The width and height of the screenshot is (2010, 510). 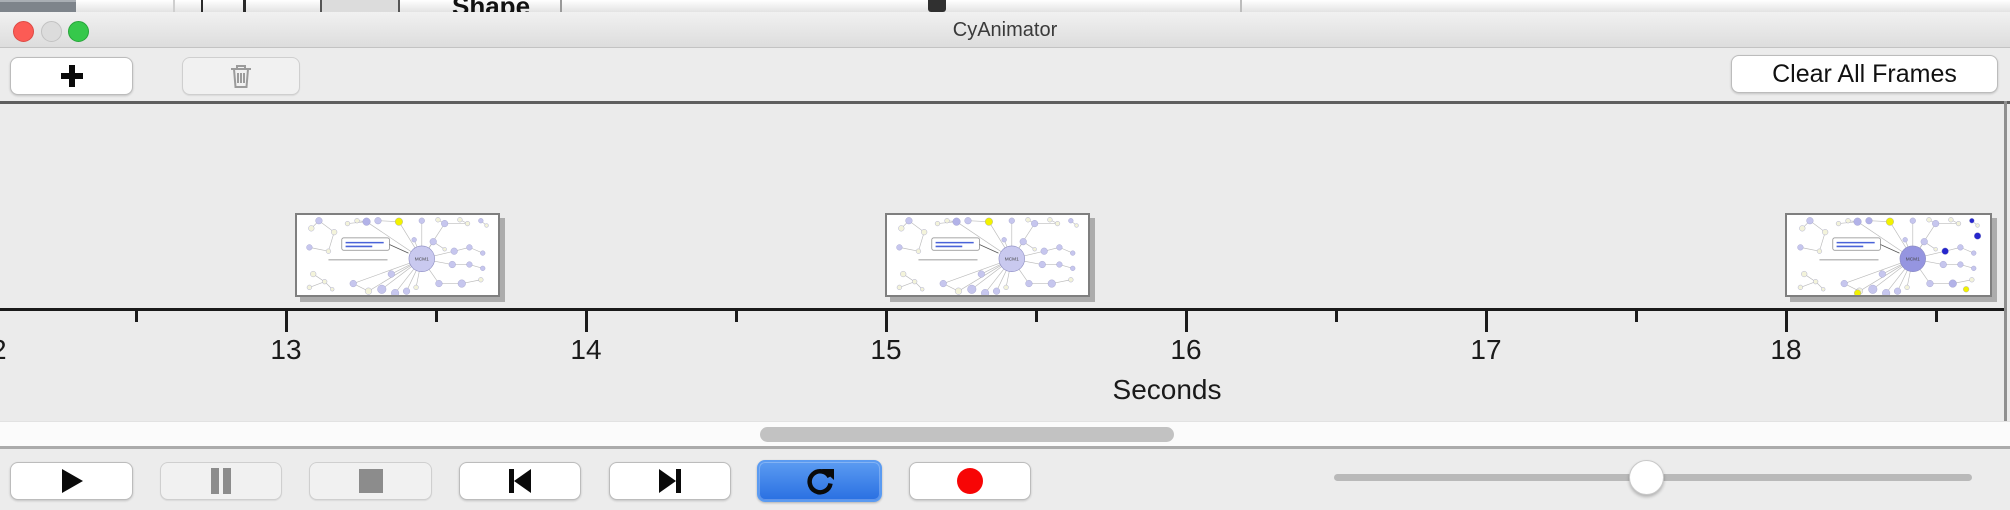 I want to click on panel-right-border, so click(x=2005, y=273).